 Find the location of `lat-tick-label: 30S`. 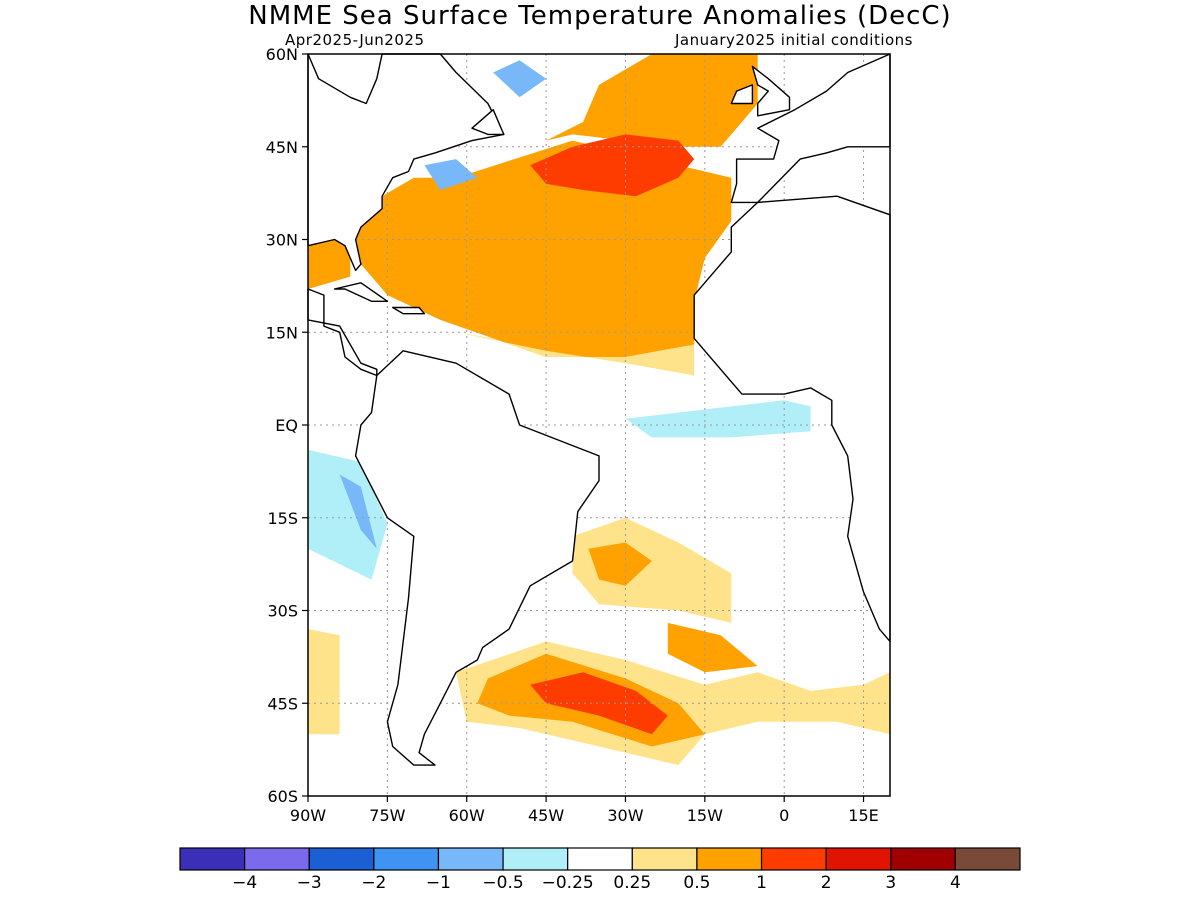

lat-tick-label: 30S is located at coordinates (282, 611).